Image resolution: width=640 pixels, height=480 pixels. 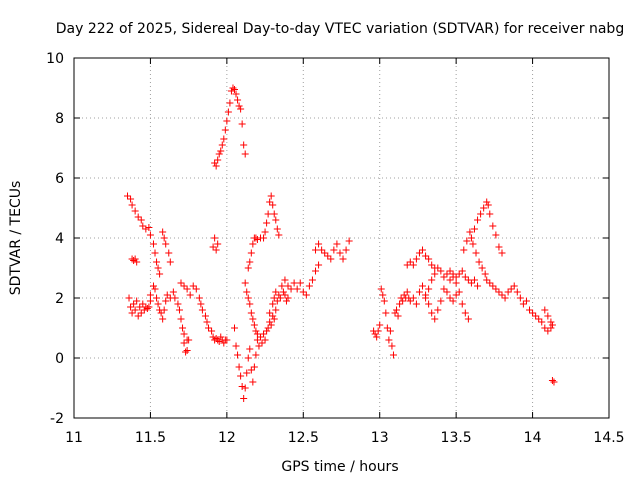 What do you see at coordinates (74, 438) in the screenshot?
I see `x-tick-label: 11` at bounding box center [74, 438].